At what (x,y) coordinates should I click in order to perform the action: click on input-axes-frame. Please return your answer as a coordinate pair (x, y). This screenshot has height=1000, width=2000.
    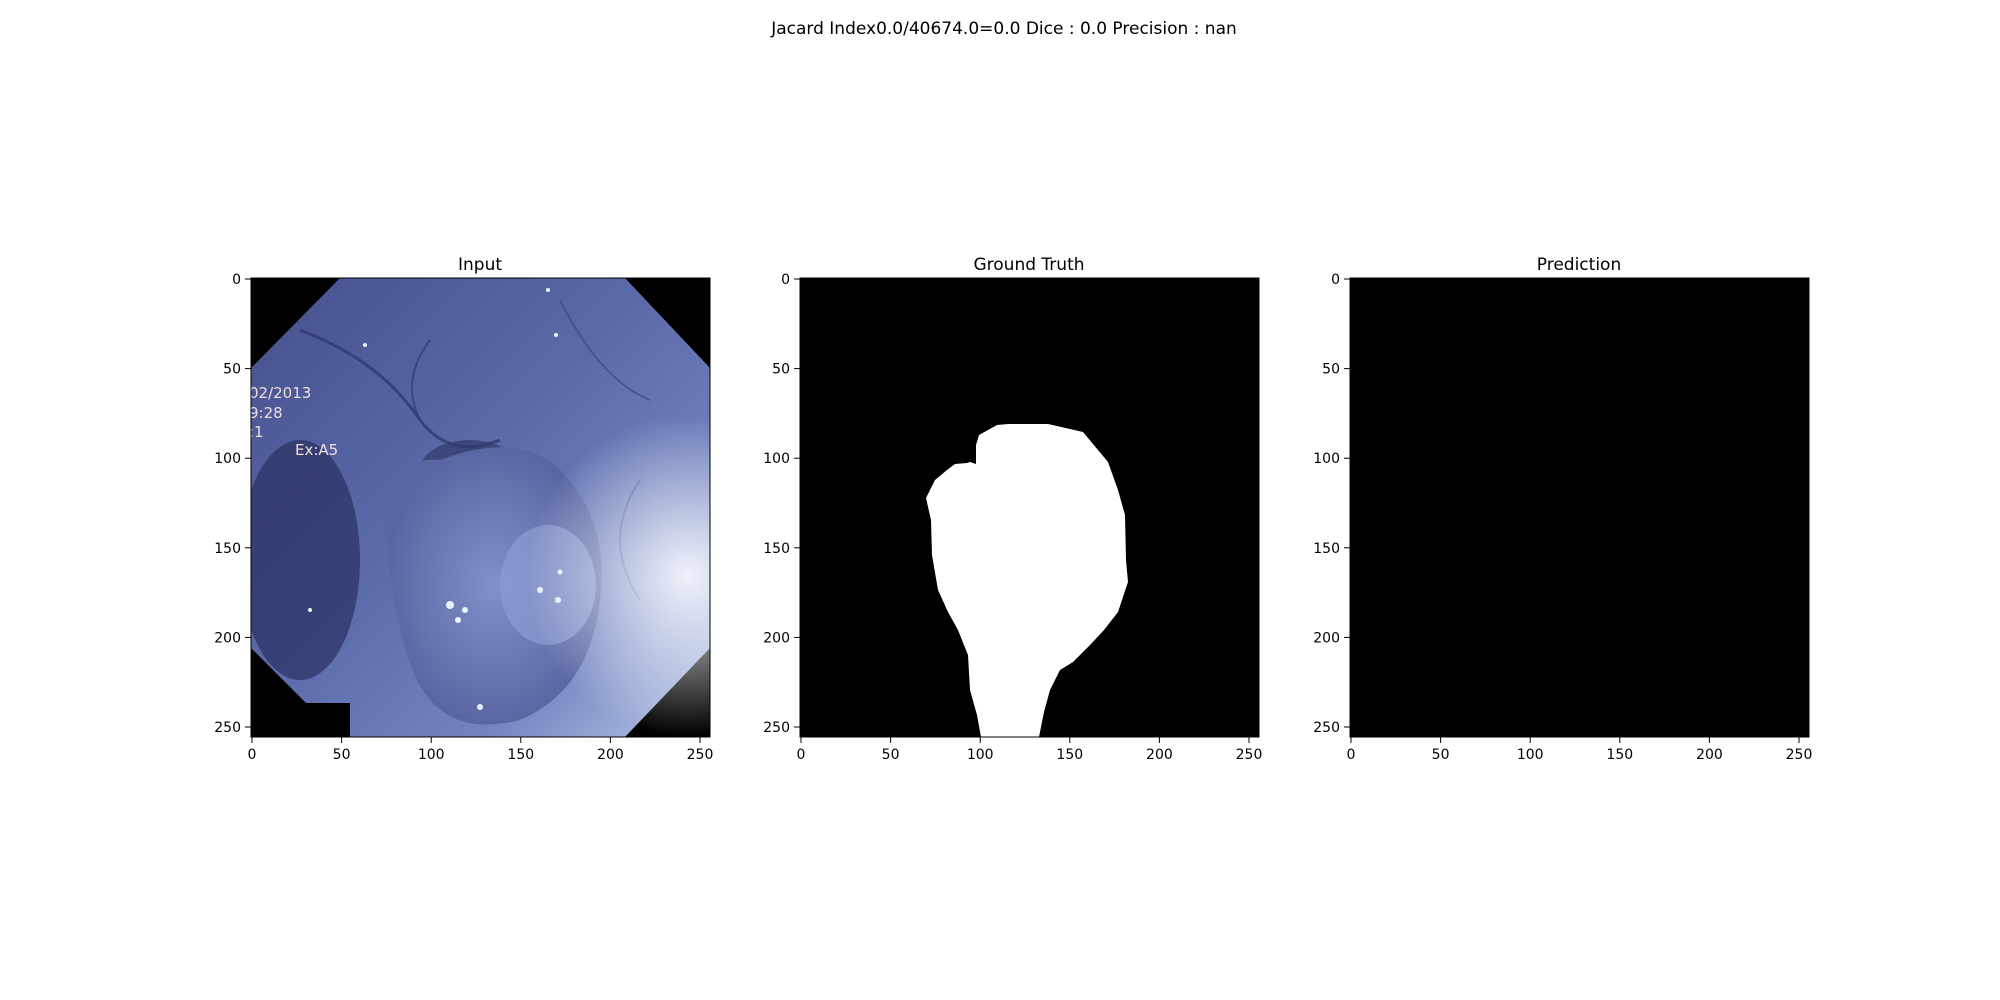
    Looking at the image, I should click on (480, 507).